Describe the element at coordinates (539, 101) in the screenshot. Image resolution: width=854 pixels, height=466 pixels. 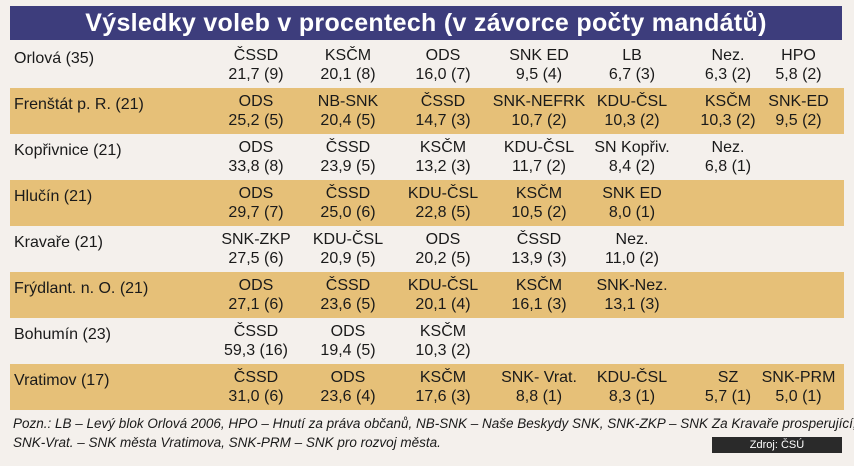
I see `party-name: SNK-NEFRK` at that location.